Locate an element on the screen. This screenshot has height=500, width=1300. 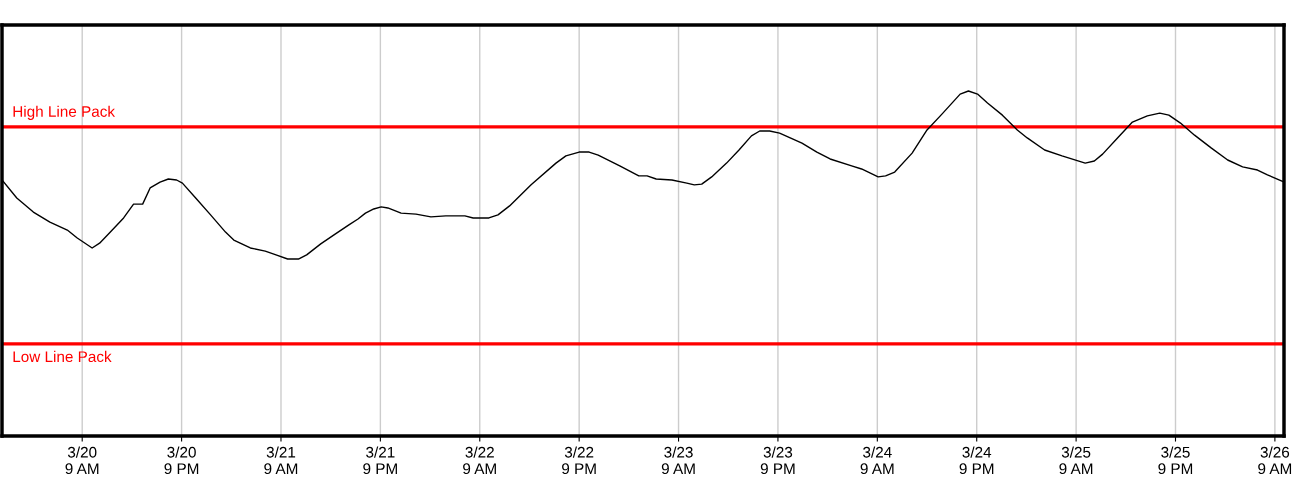
x-tick-label: 3/21 9 PM is located at coordinates (380, 460).